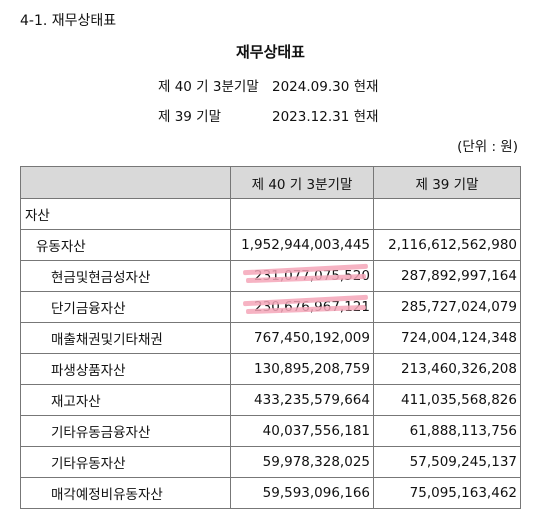  I want to click on table-row: 파생상품자산 130,895,208,759 213,460,326,208, so click(270, 369).